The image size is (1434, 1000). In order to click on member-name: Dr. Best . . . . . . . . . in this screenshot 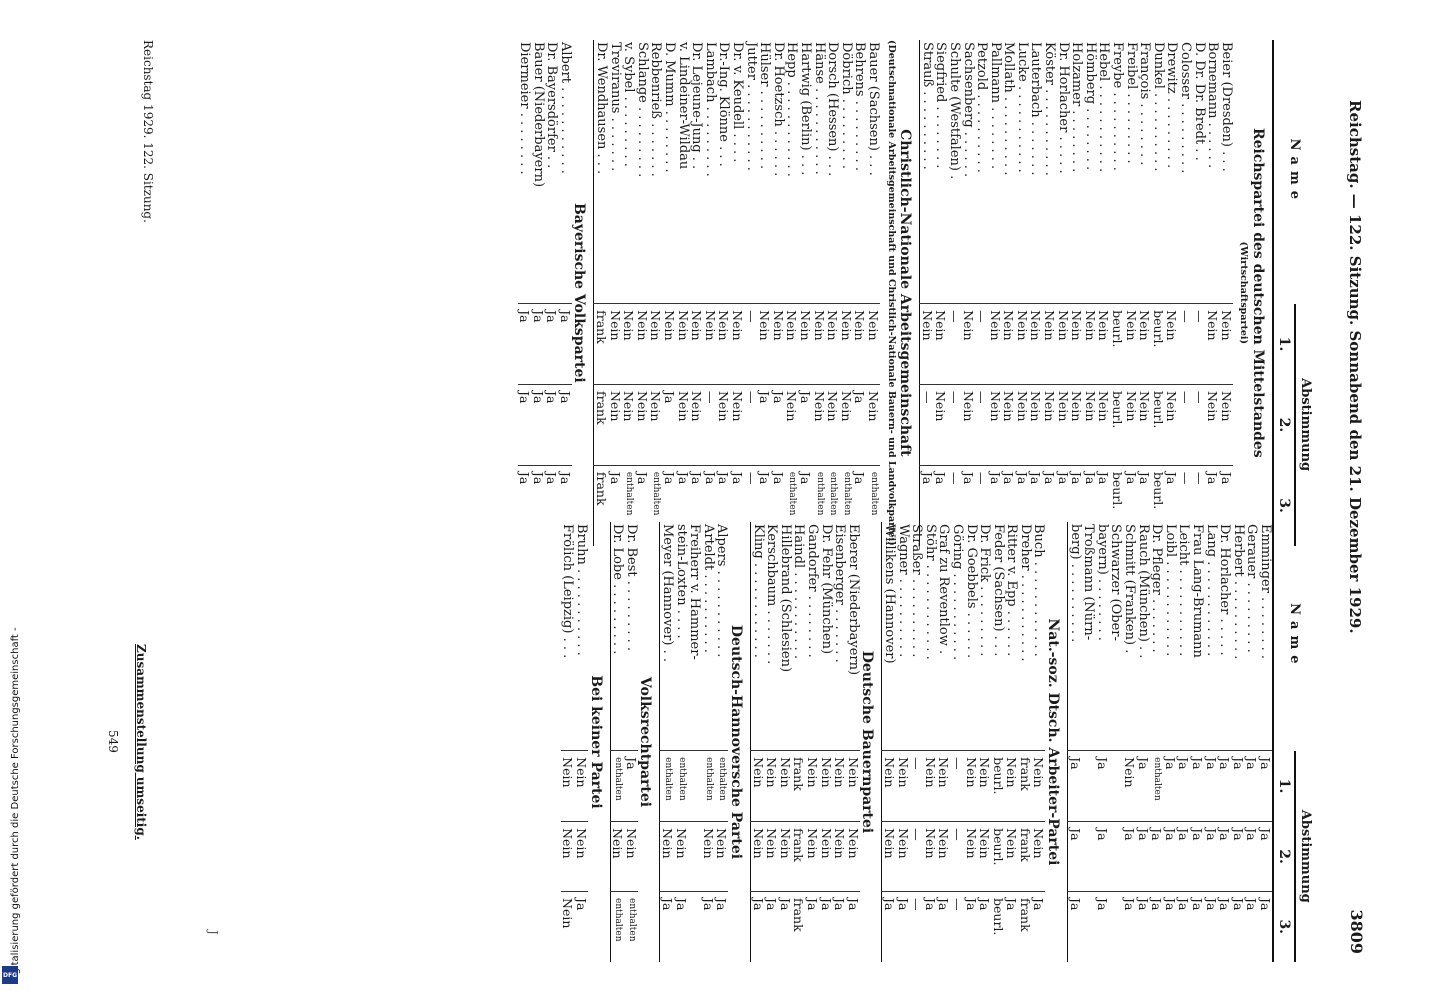, I will do `click(631, 587)`.